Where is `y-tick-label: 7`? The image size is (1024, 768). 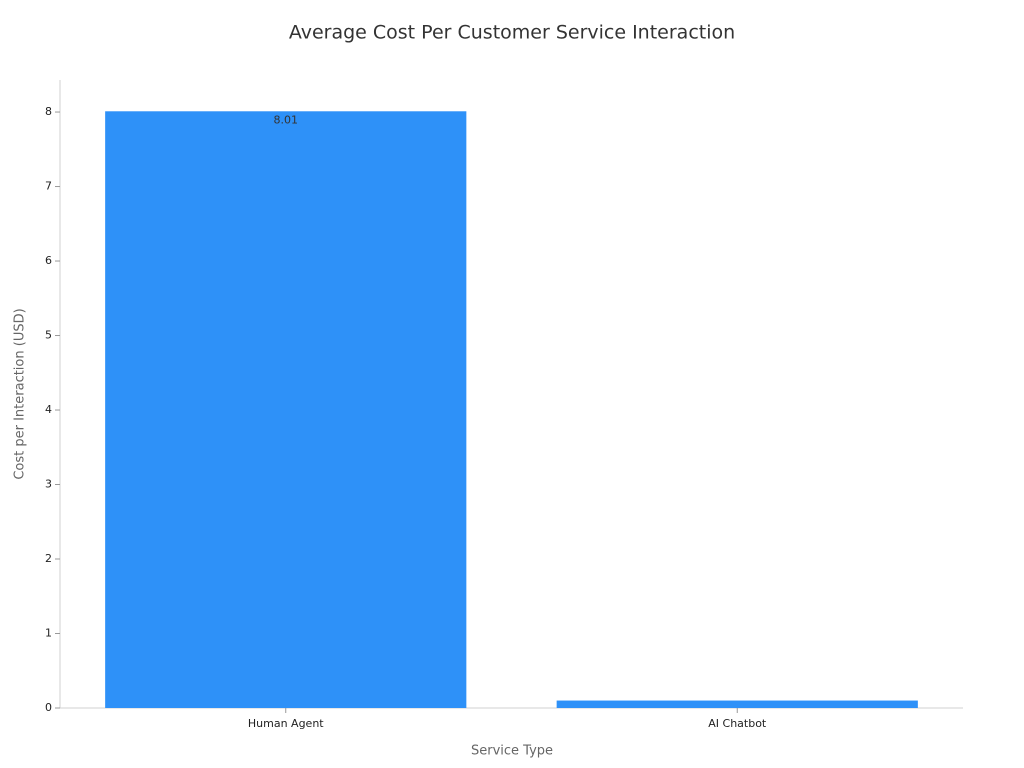
y-tick-label: 7 is located at coordinates (48, 186).